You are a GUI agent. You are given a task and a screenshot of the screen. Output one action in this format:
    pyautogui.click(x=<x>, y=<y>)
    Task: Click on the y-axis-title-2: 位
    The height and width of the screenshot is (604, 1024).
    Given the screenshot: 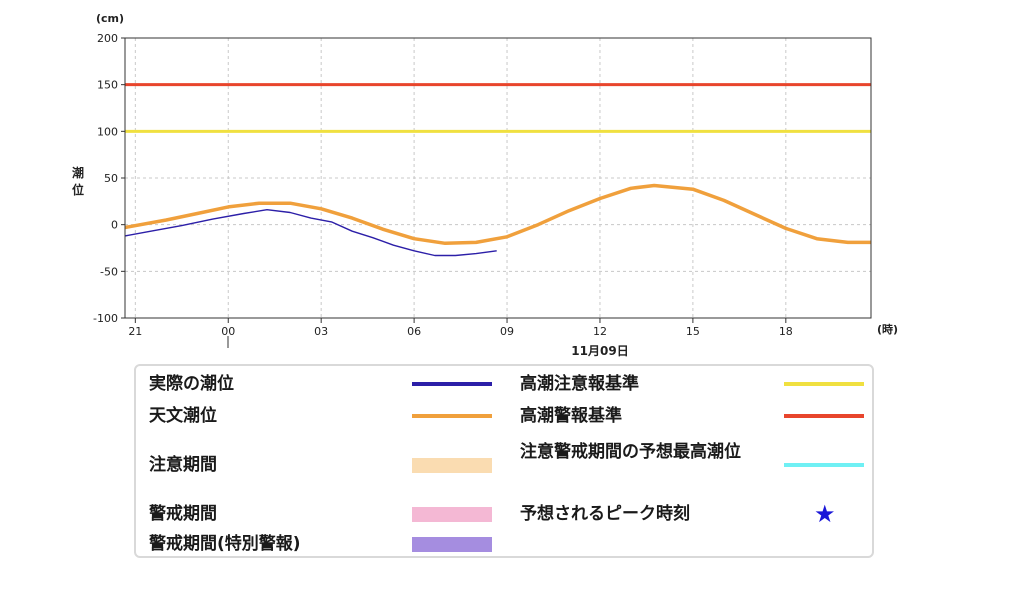 What is the action you would take?
    pyautogui.click(x=78, y=189)
    